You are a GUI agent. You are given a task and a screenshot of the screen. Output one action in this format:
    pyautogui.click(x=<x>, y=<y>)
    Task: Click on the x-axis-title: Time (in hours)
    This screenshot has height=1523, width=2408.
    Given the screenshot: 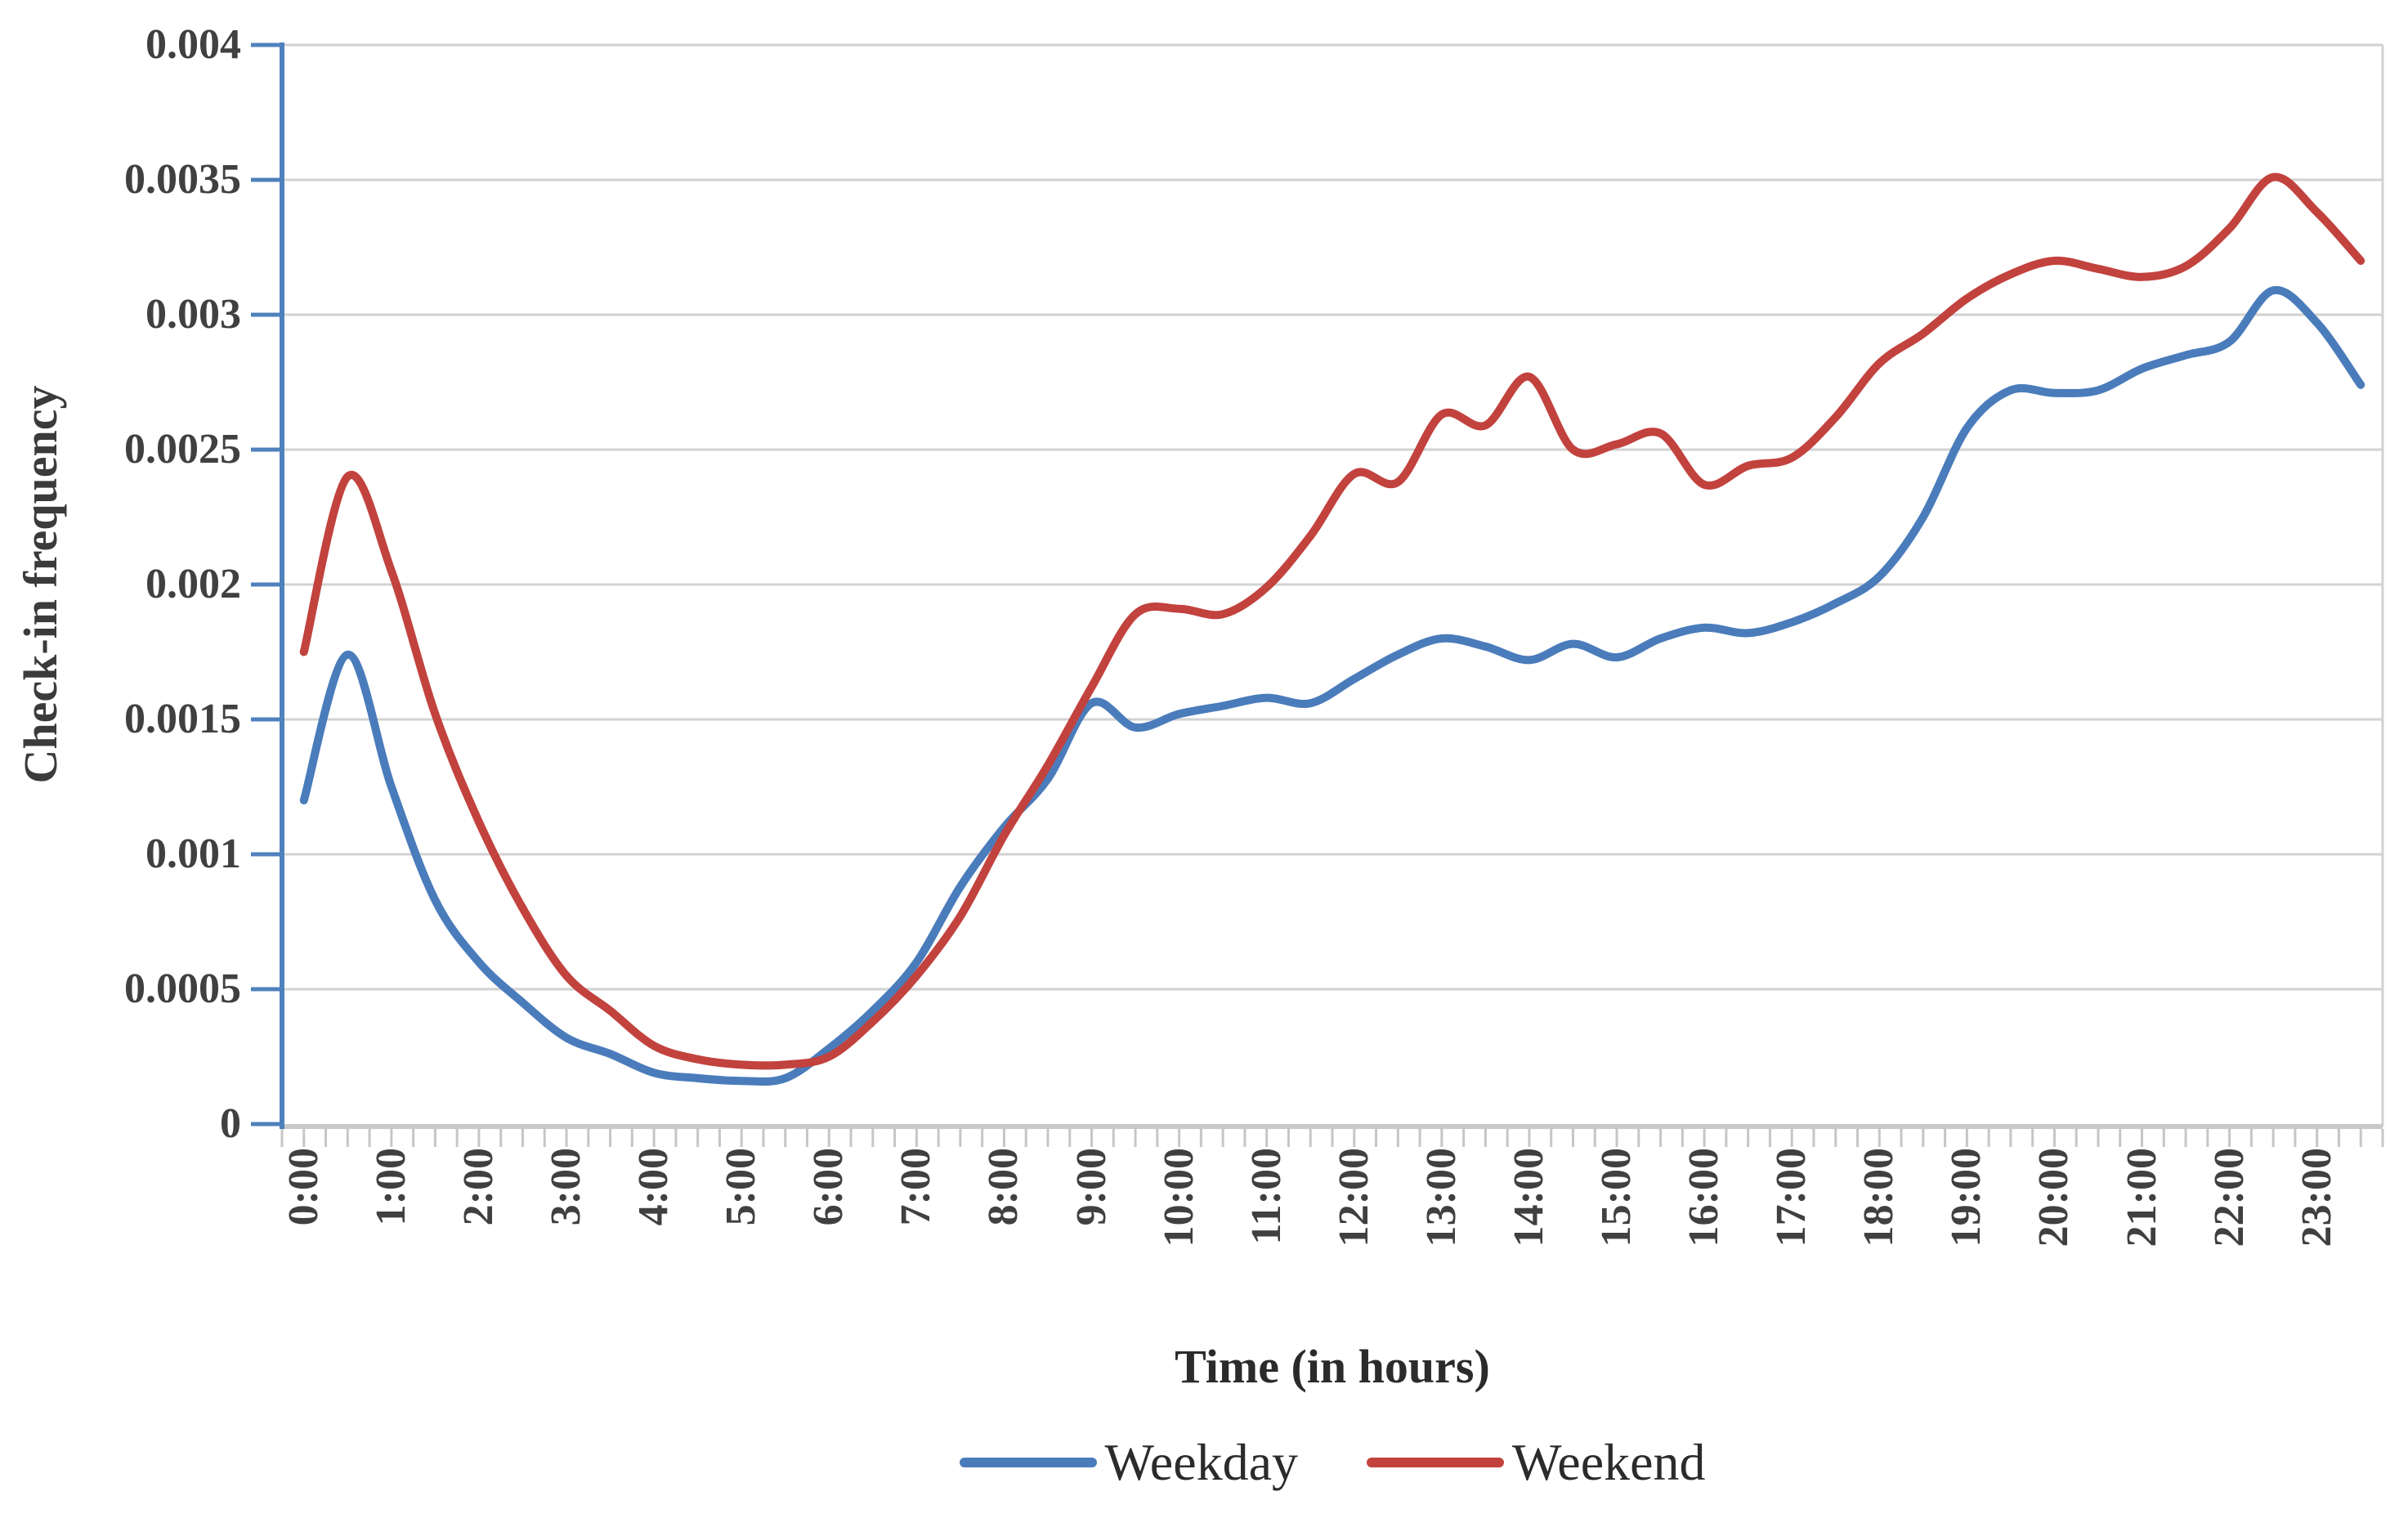 What is the action you would take?
    pyautogui.click(x=1333, y=1366)
    